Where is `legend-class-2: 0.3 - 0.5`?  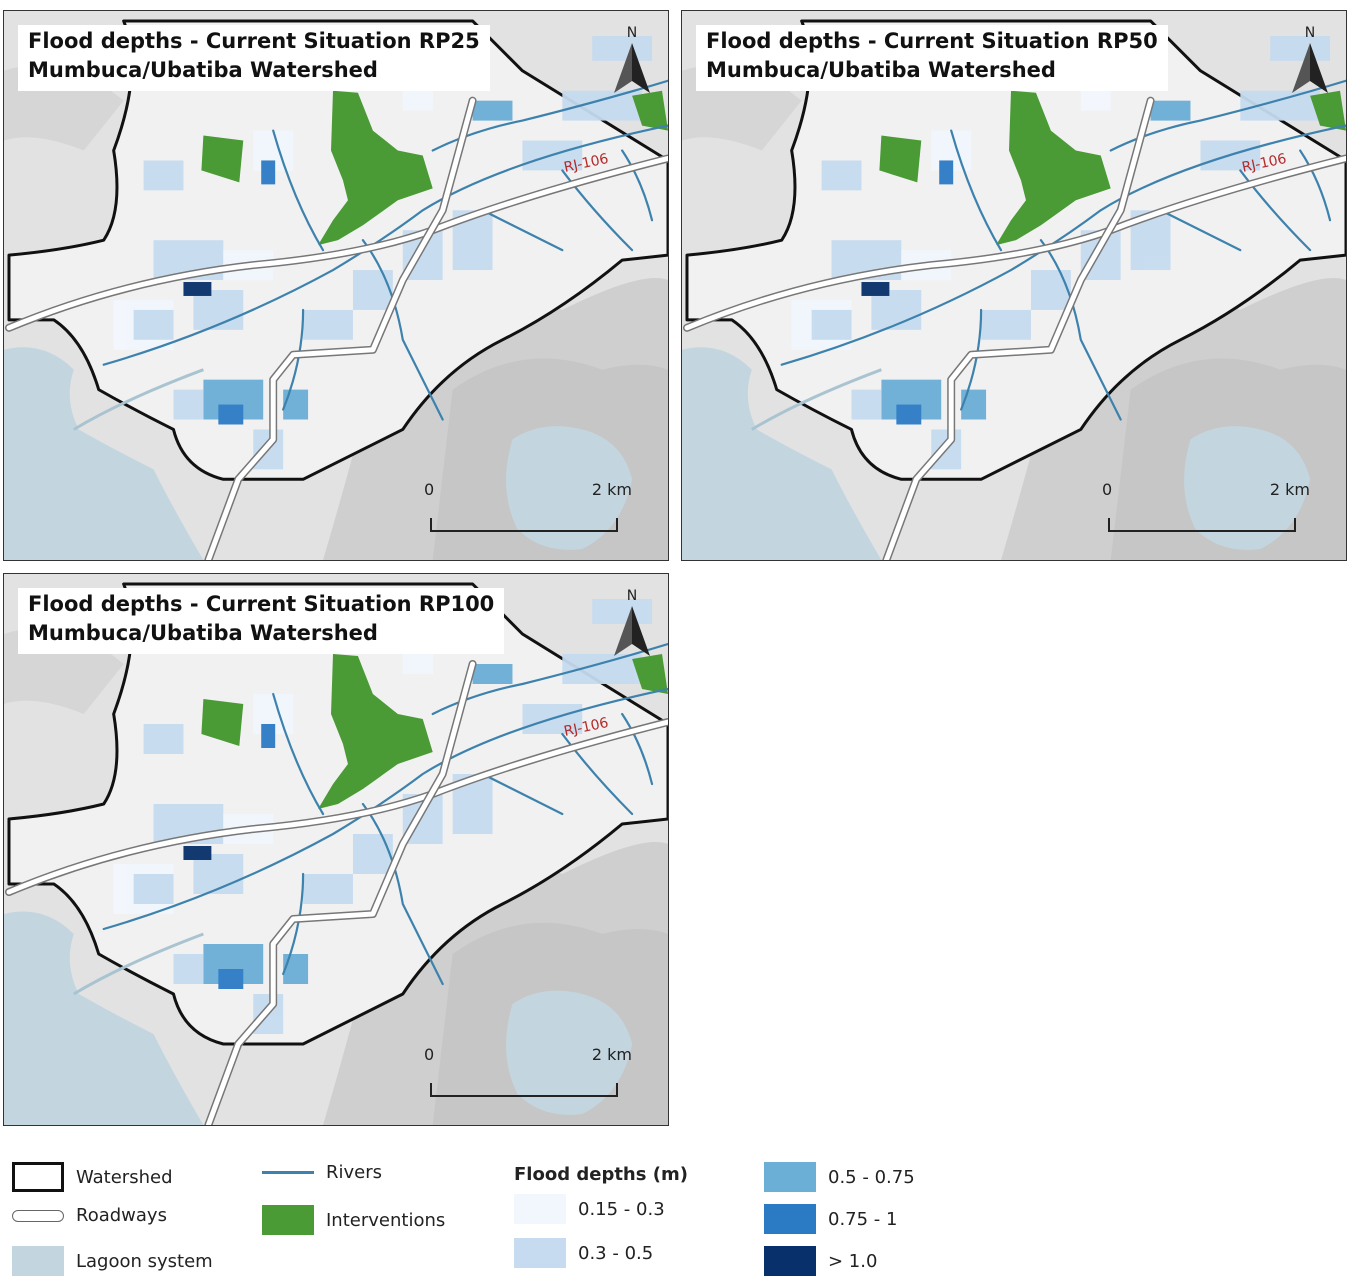
legend-class-2: 0.3 - 0.5 is located at coordinates (583, 1253).